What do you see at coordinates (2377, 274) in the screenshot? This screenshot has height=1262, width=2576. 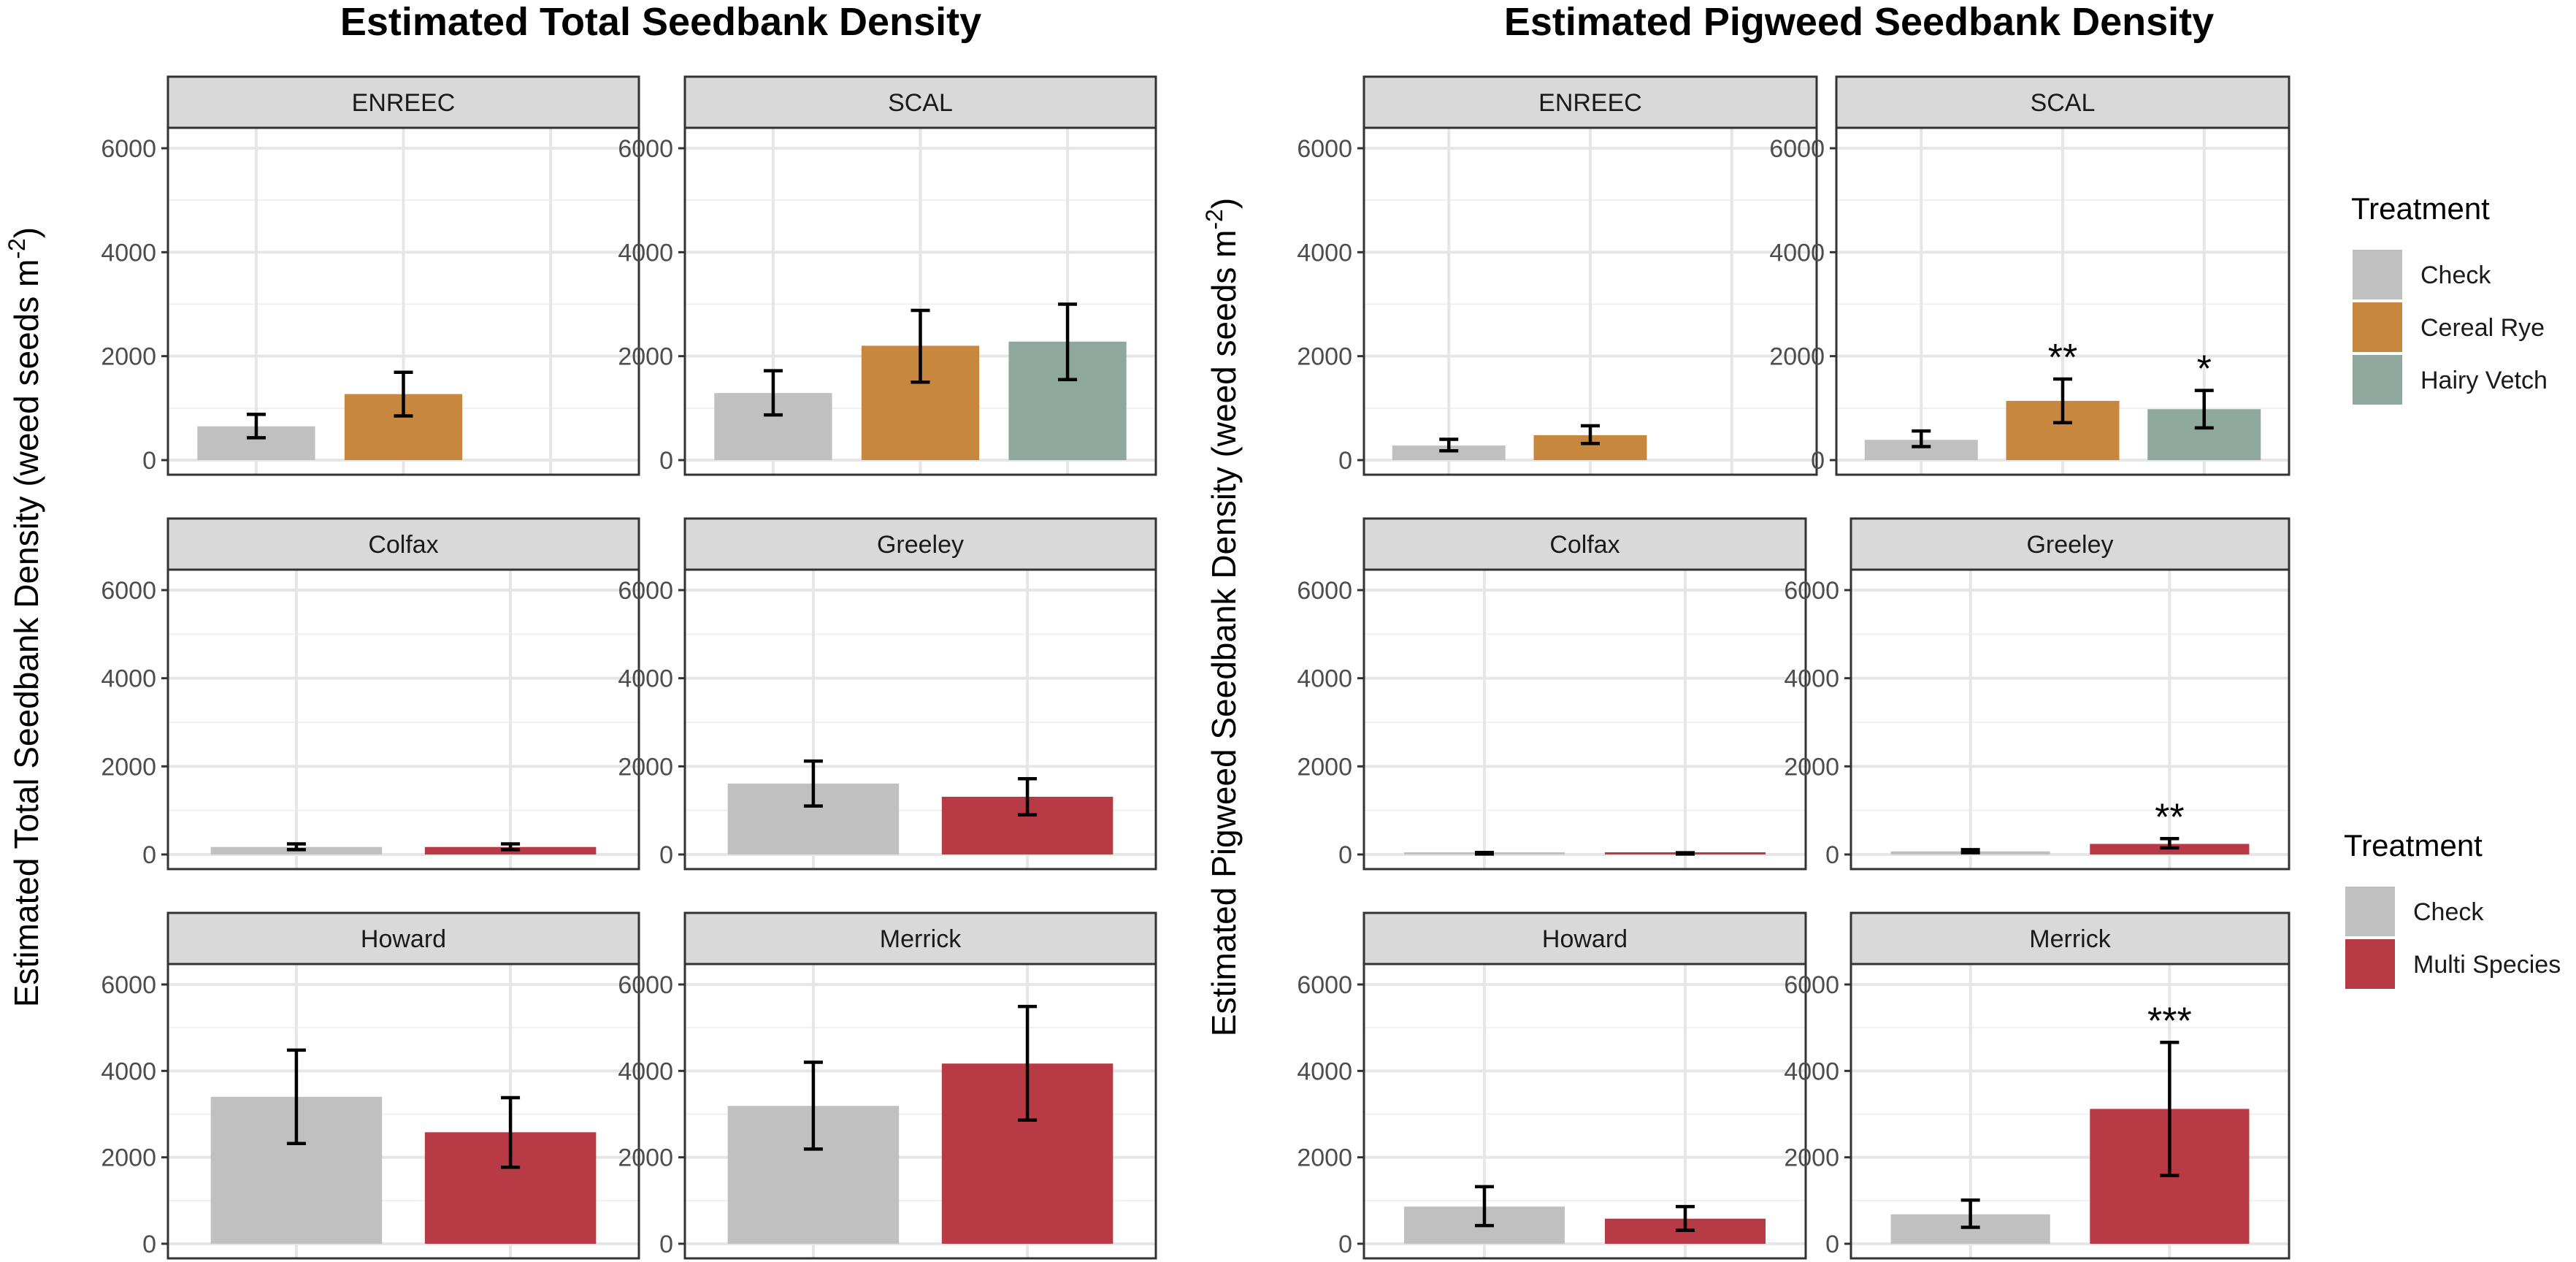 I see `legend-key-check` at bounding box center [2377, 274].